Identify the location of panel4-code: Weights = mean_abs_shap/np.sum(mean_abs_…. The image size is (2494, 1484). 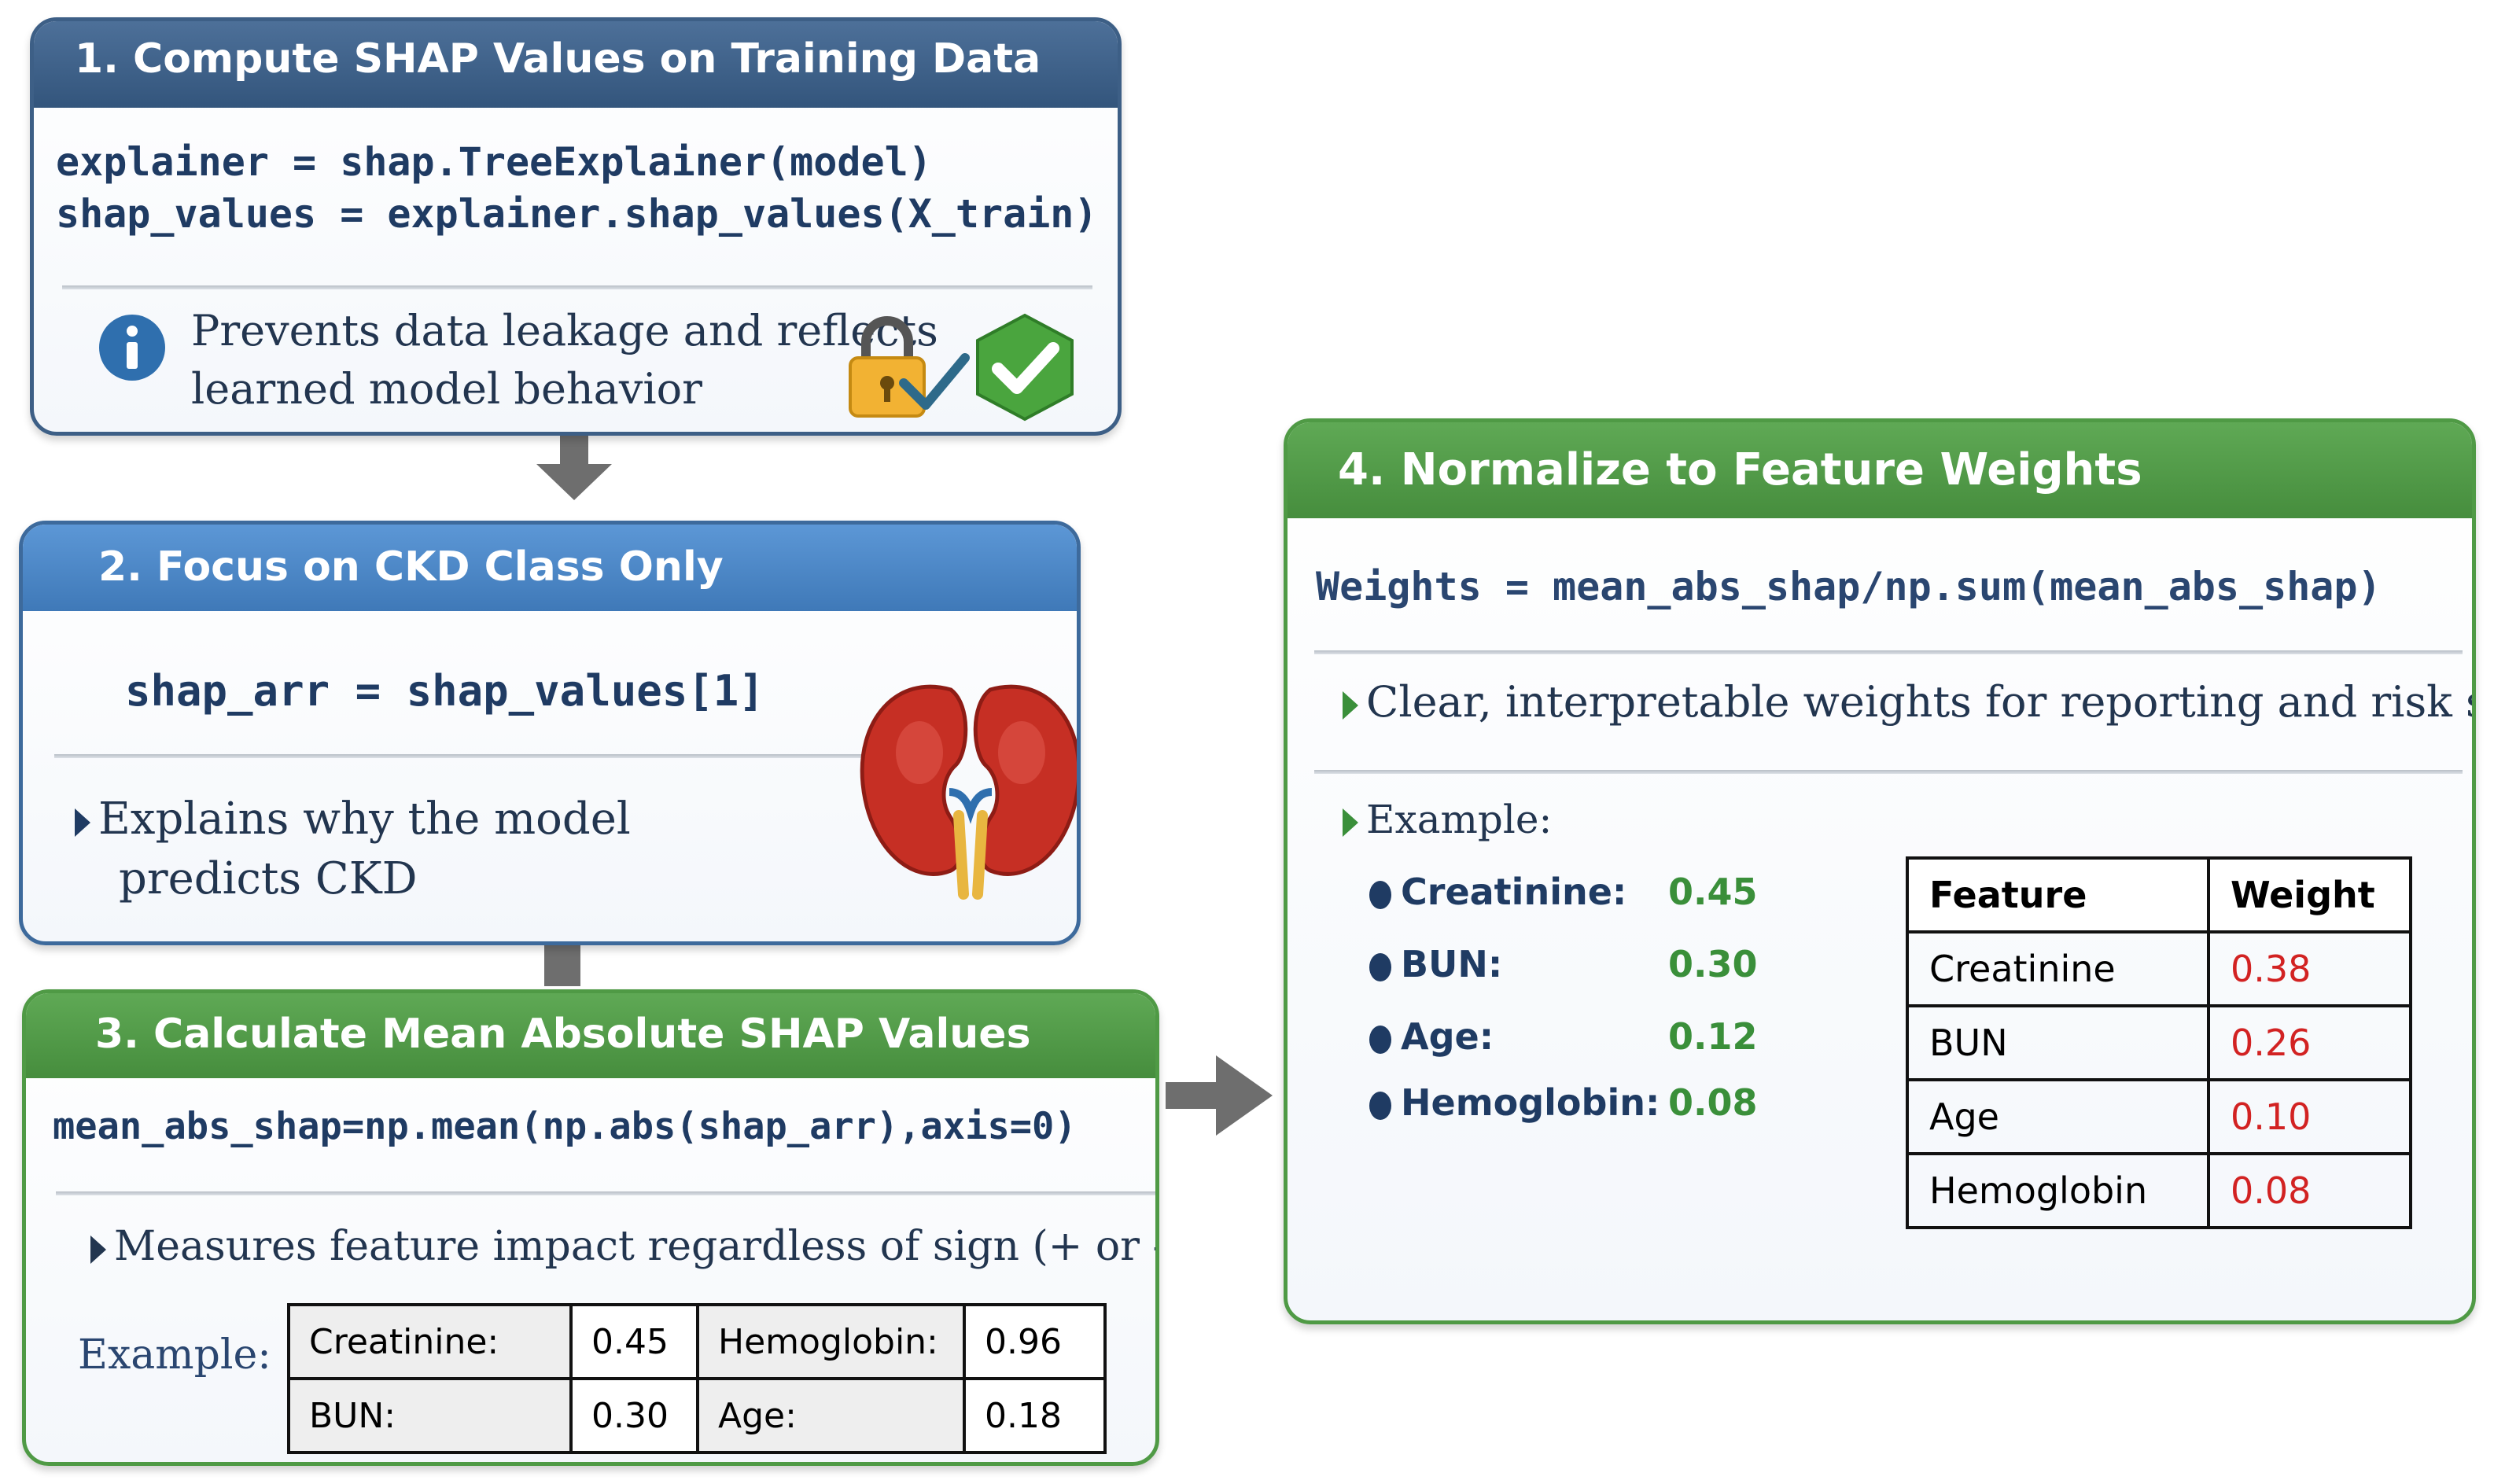
(1849, 586).